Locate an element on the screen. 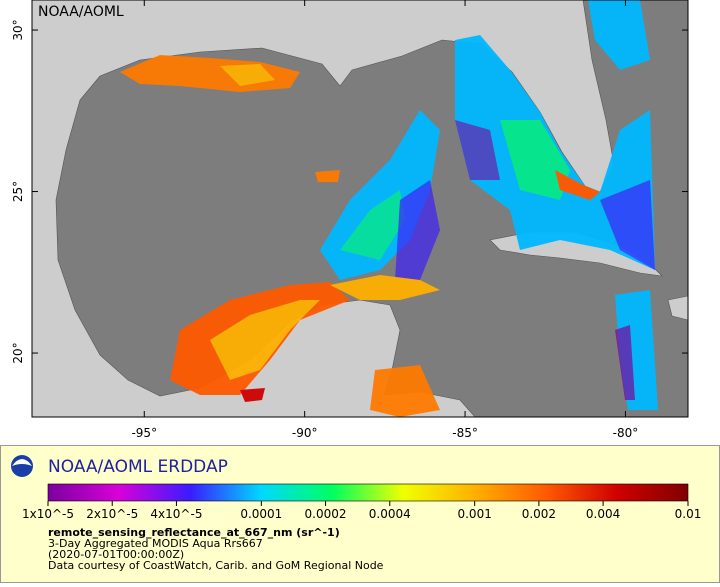 Image resolution: width=720 pixels, height=587 pixels. colorbar is located at coordinates (368, 492).